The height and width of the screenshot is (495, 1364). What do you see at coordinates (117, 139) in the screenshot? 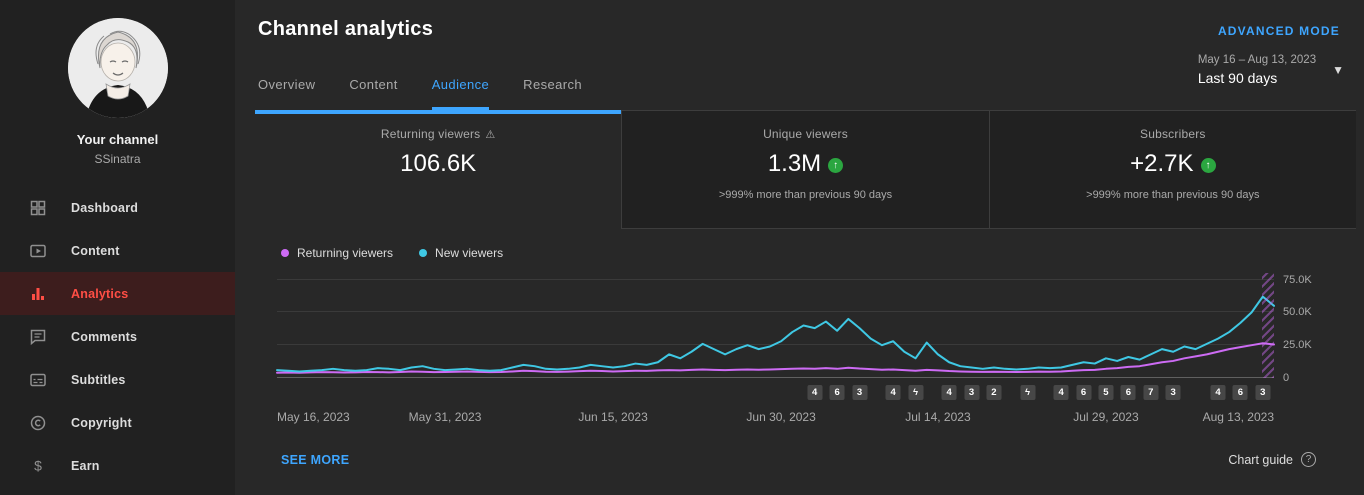
I see `channel-label: Your channel` at bounding box center [117, 139].